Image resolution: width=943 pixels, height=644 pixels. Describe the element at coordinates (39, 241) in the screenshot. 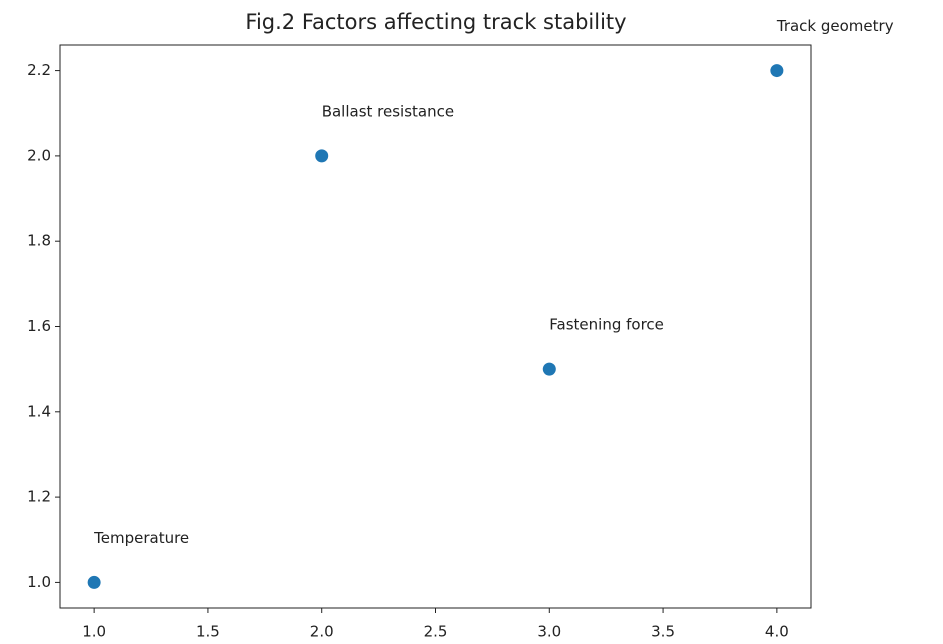

I see `y-tick-label: 1.8` at that location.